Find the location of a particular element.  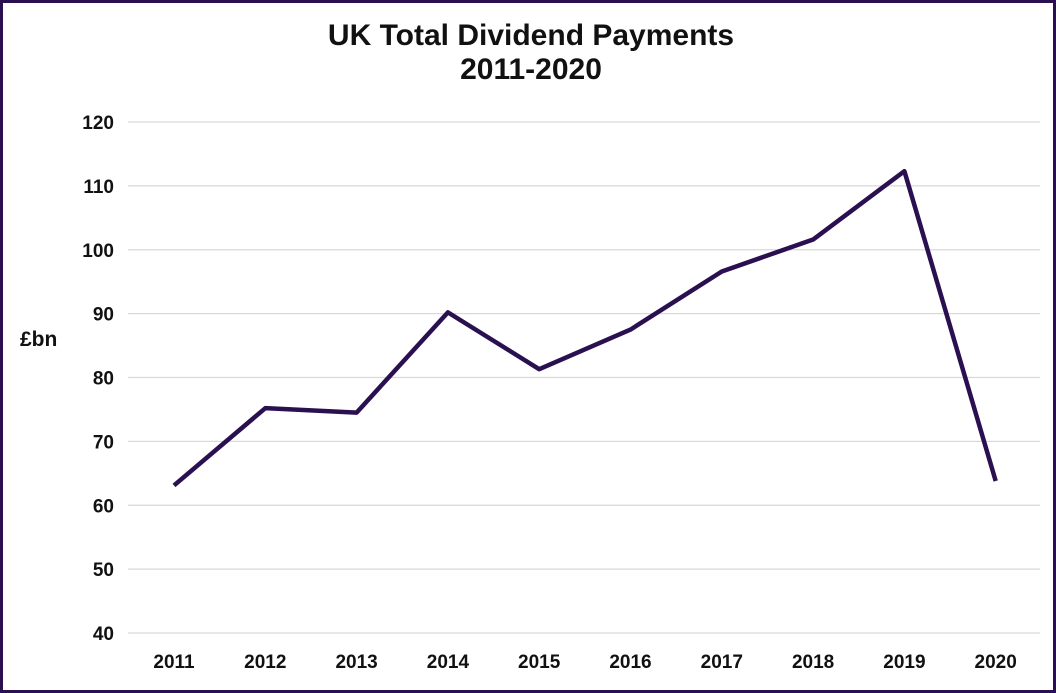

y-tick-label: 80 is located at coordinates (103, 379).